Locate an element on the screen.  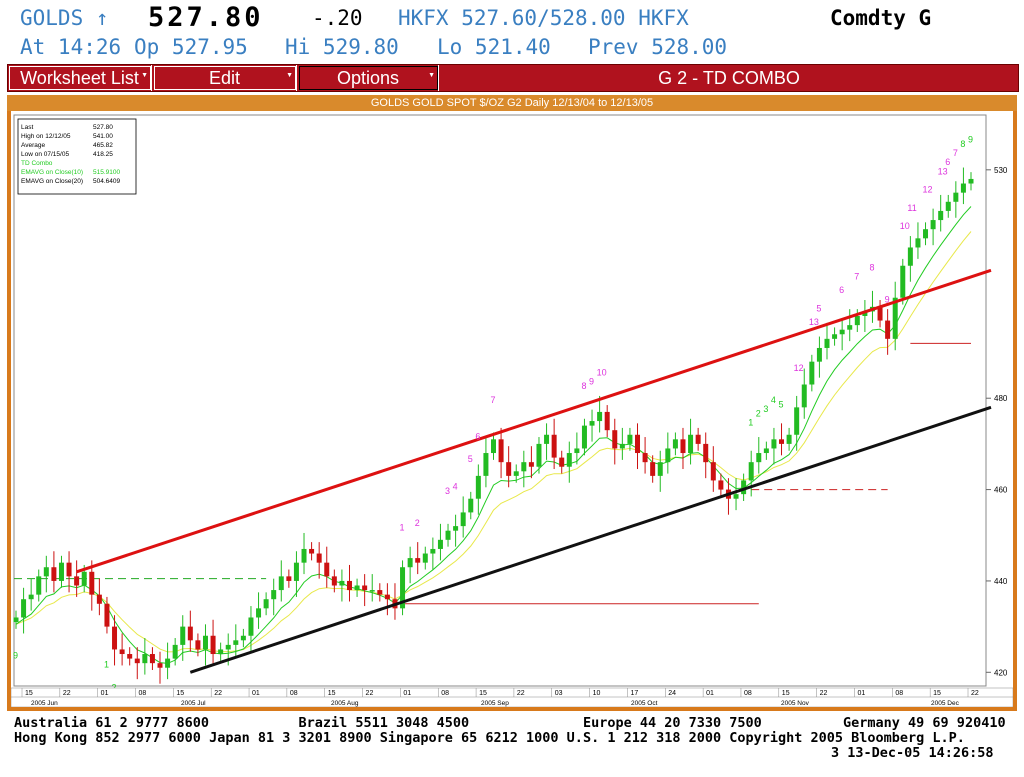
y-tick-label: 530 is located at coordinates (1001, 170).